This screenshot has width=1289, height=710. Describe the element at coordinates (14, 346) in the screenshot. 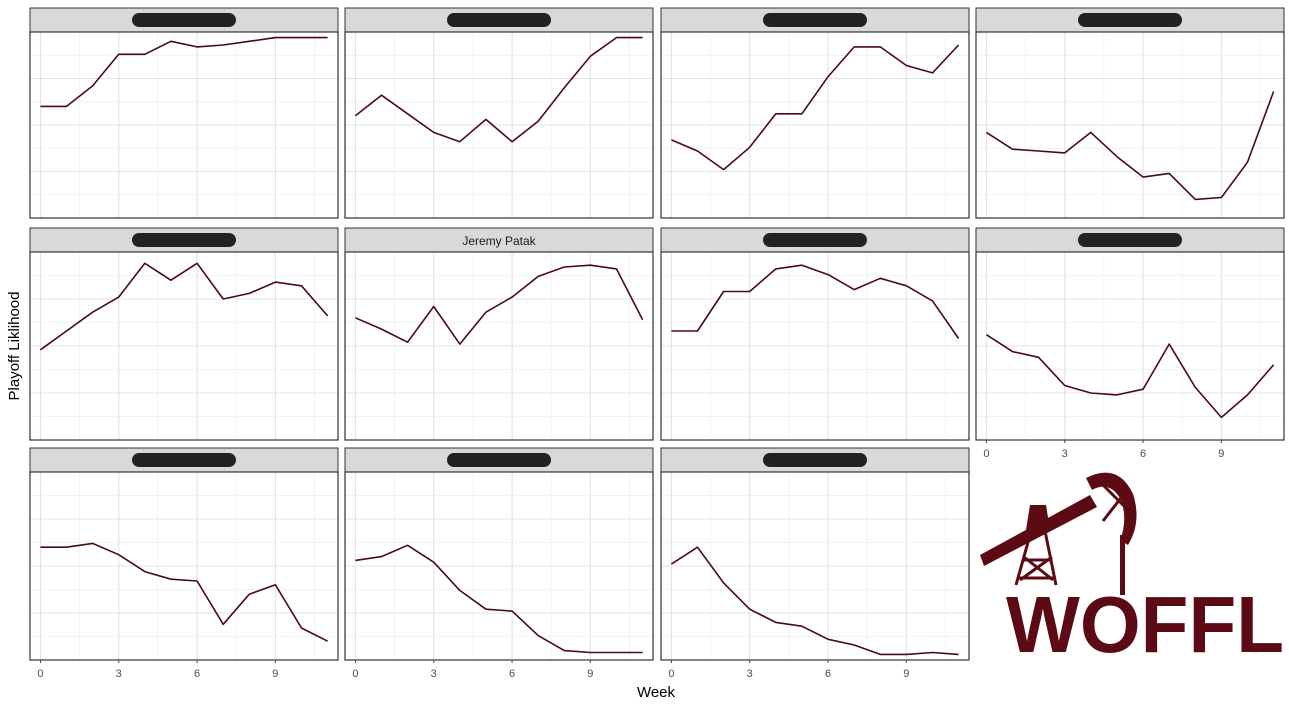

I see `y-axis-label: Playoff Liklihood` at that location.